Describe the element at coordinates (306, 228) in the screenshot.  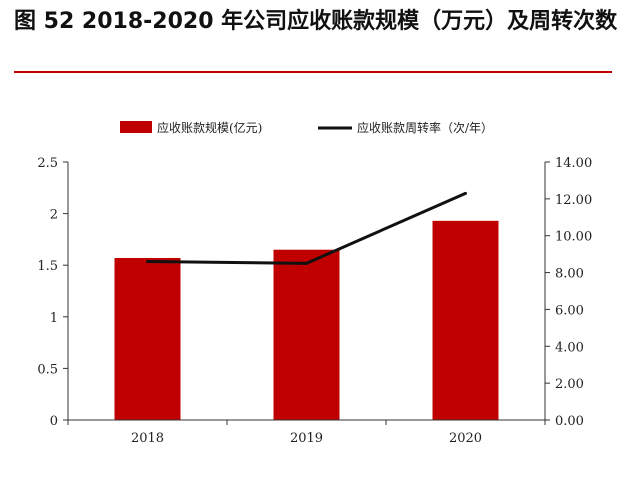
I see `line-series` at that location.